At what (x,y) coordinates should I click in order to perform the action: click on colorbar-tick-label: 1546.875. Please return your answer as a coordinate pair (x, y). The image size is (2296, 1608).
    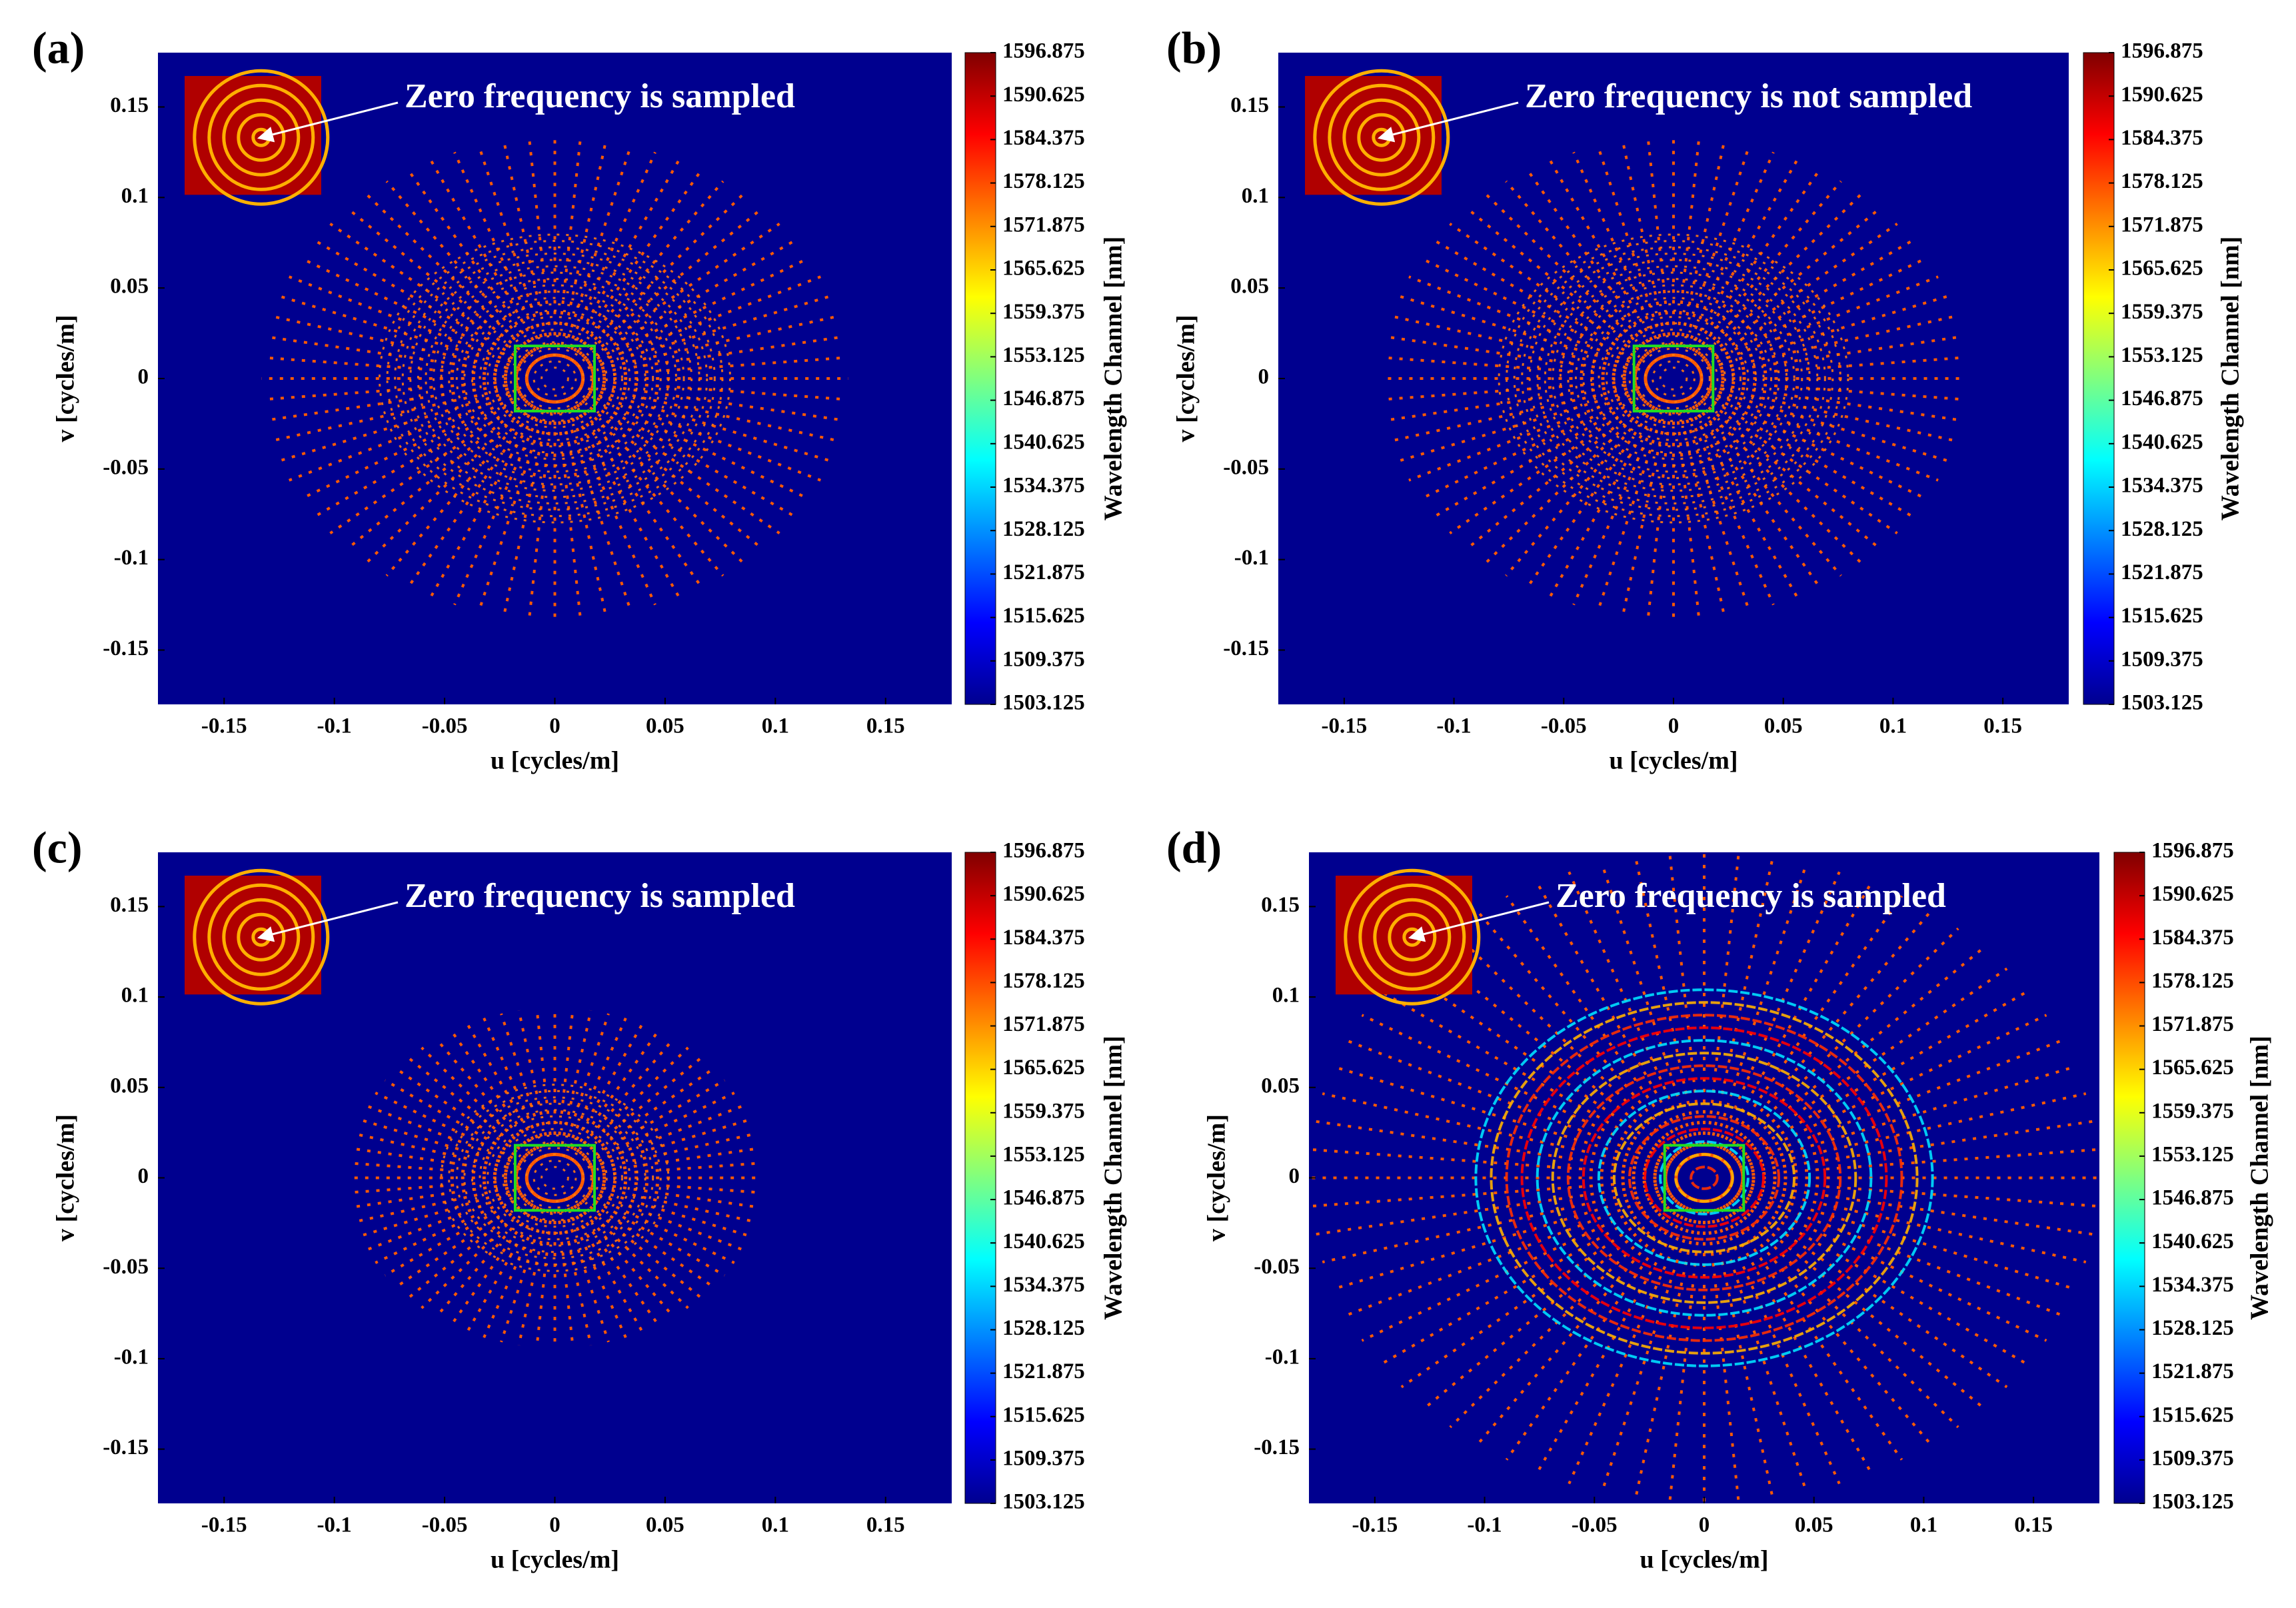
    Looking at the image, I should click on (2192, 1198).